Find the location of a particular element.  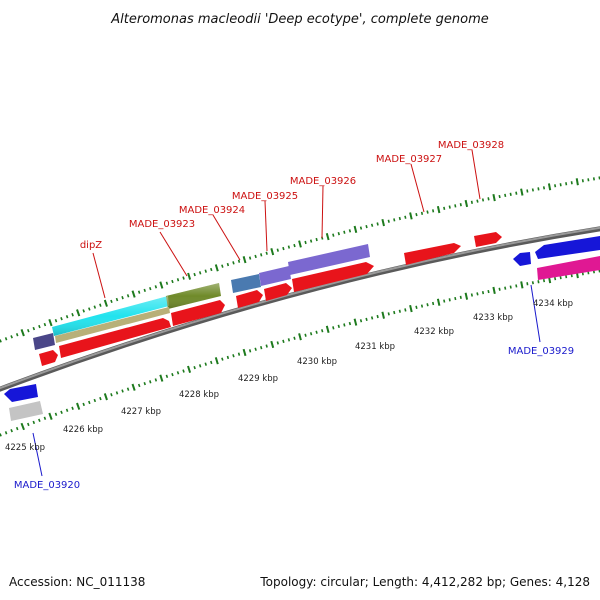

feature-magenta-bar is located at coordinates (568, 268).